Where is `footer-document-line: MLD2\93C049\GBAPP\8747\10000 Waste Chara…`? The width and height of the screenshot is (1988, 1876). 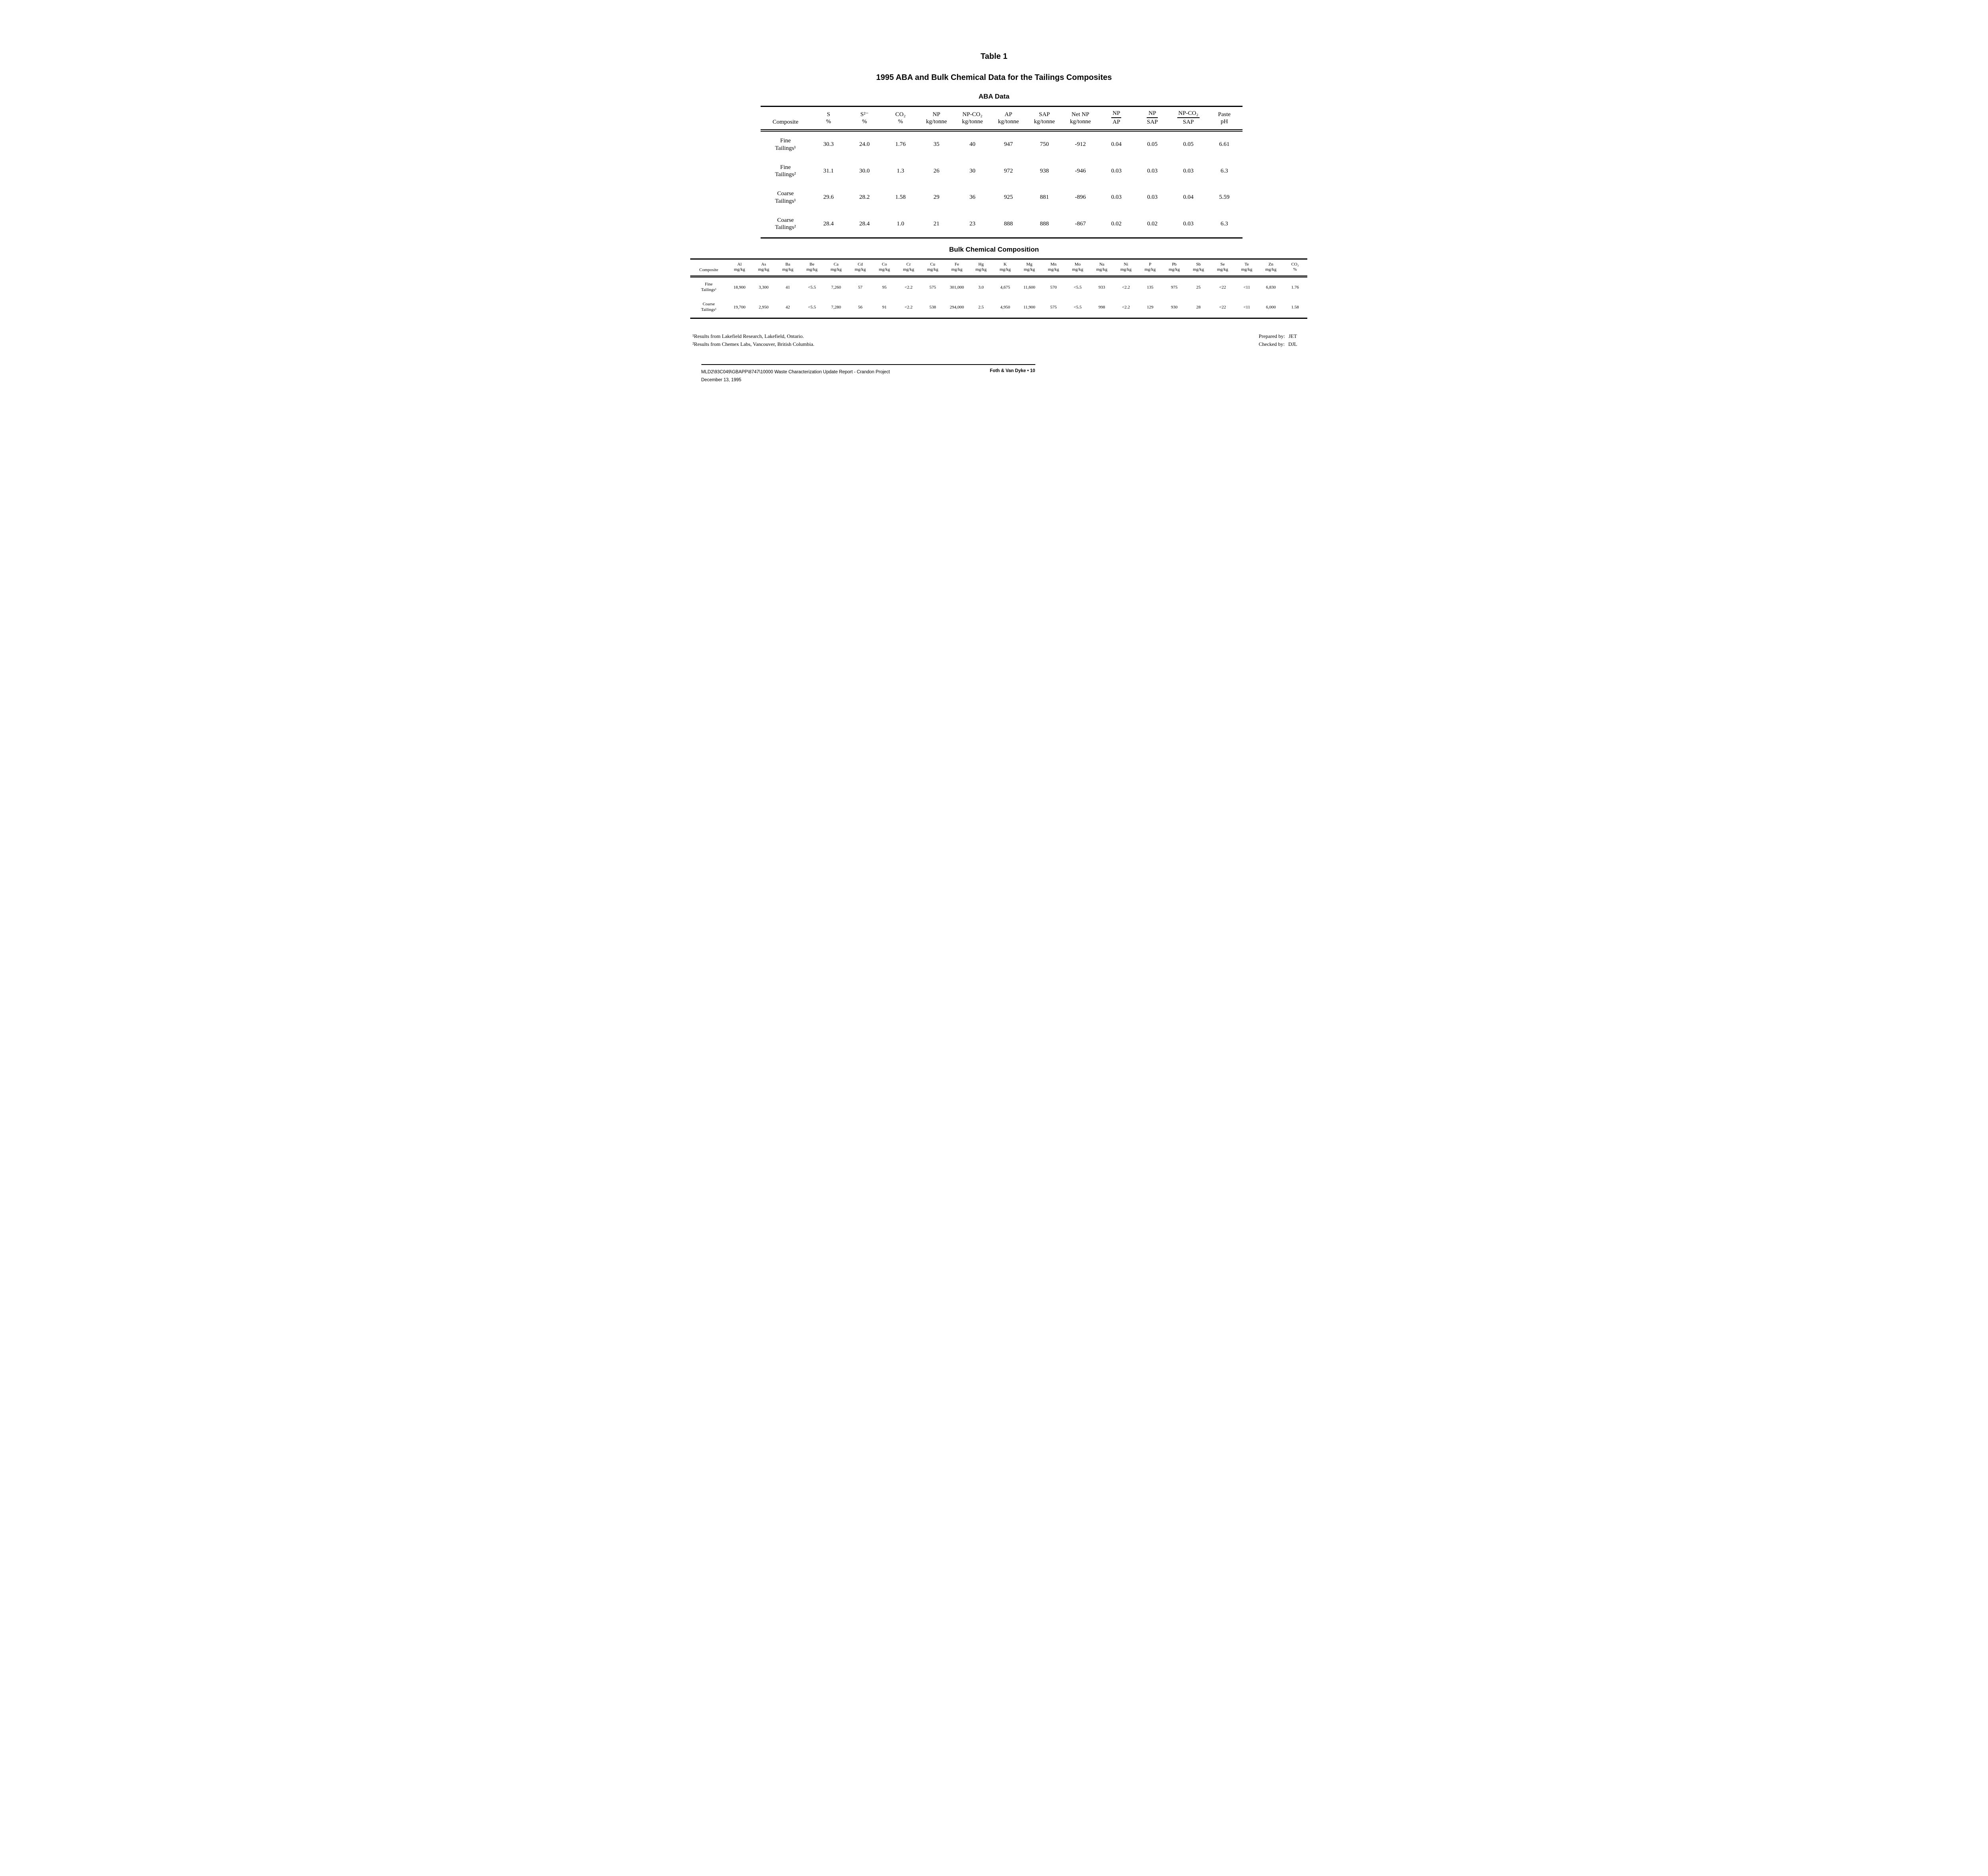 footer-document-line: MLD2\93C049\GBAPP\8747\10000 Waste Chara… is located at coordinates (795, 372).